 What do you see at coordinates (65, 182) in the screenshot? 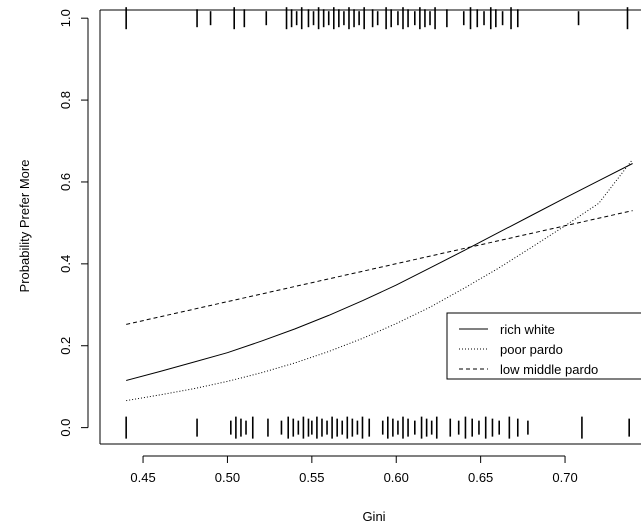
I see `y-tick-label-3: 0.6` at bounding box center [65, 182].